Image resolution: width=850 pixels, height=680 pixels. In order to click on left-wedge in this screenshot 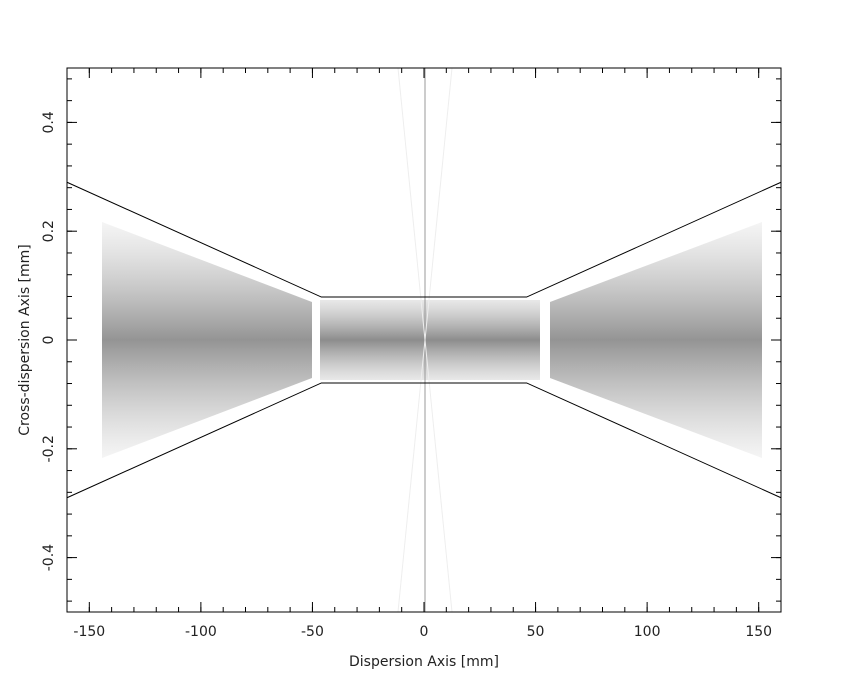, I will do `click(207, 340)`.